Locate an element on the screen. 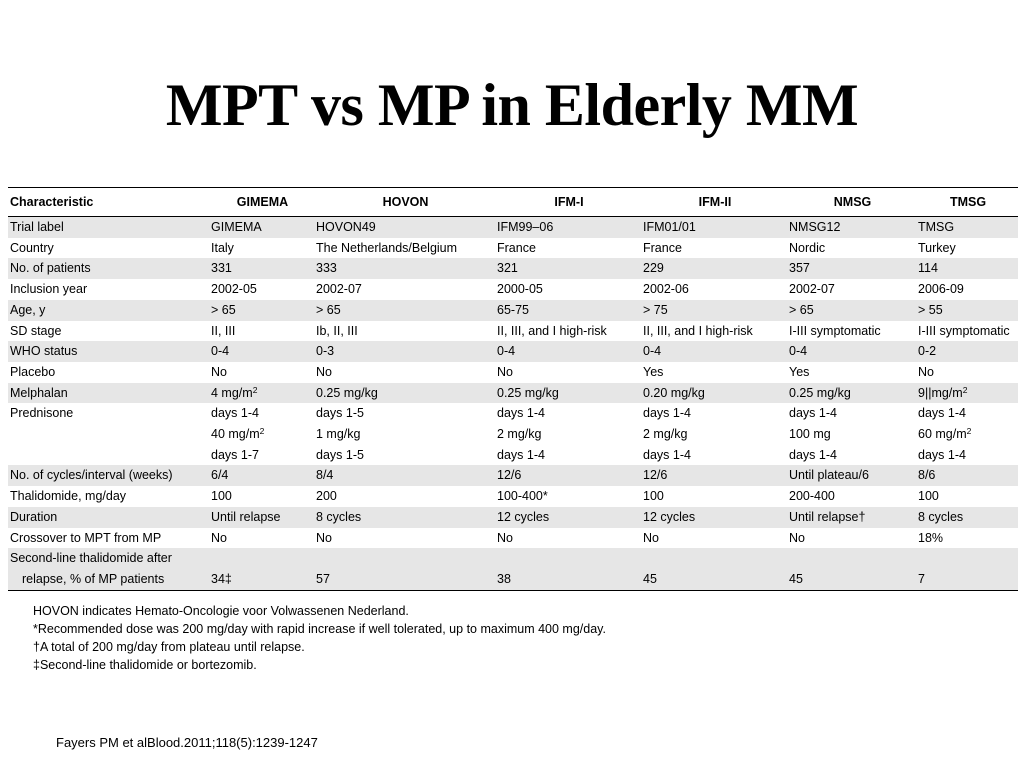 The image size is (1024, 768). header-gimema: GIMEMA is located at coordinates (261, 202).